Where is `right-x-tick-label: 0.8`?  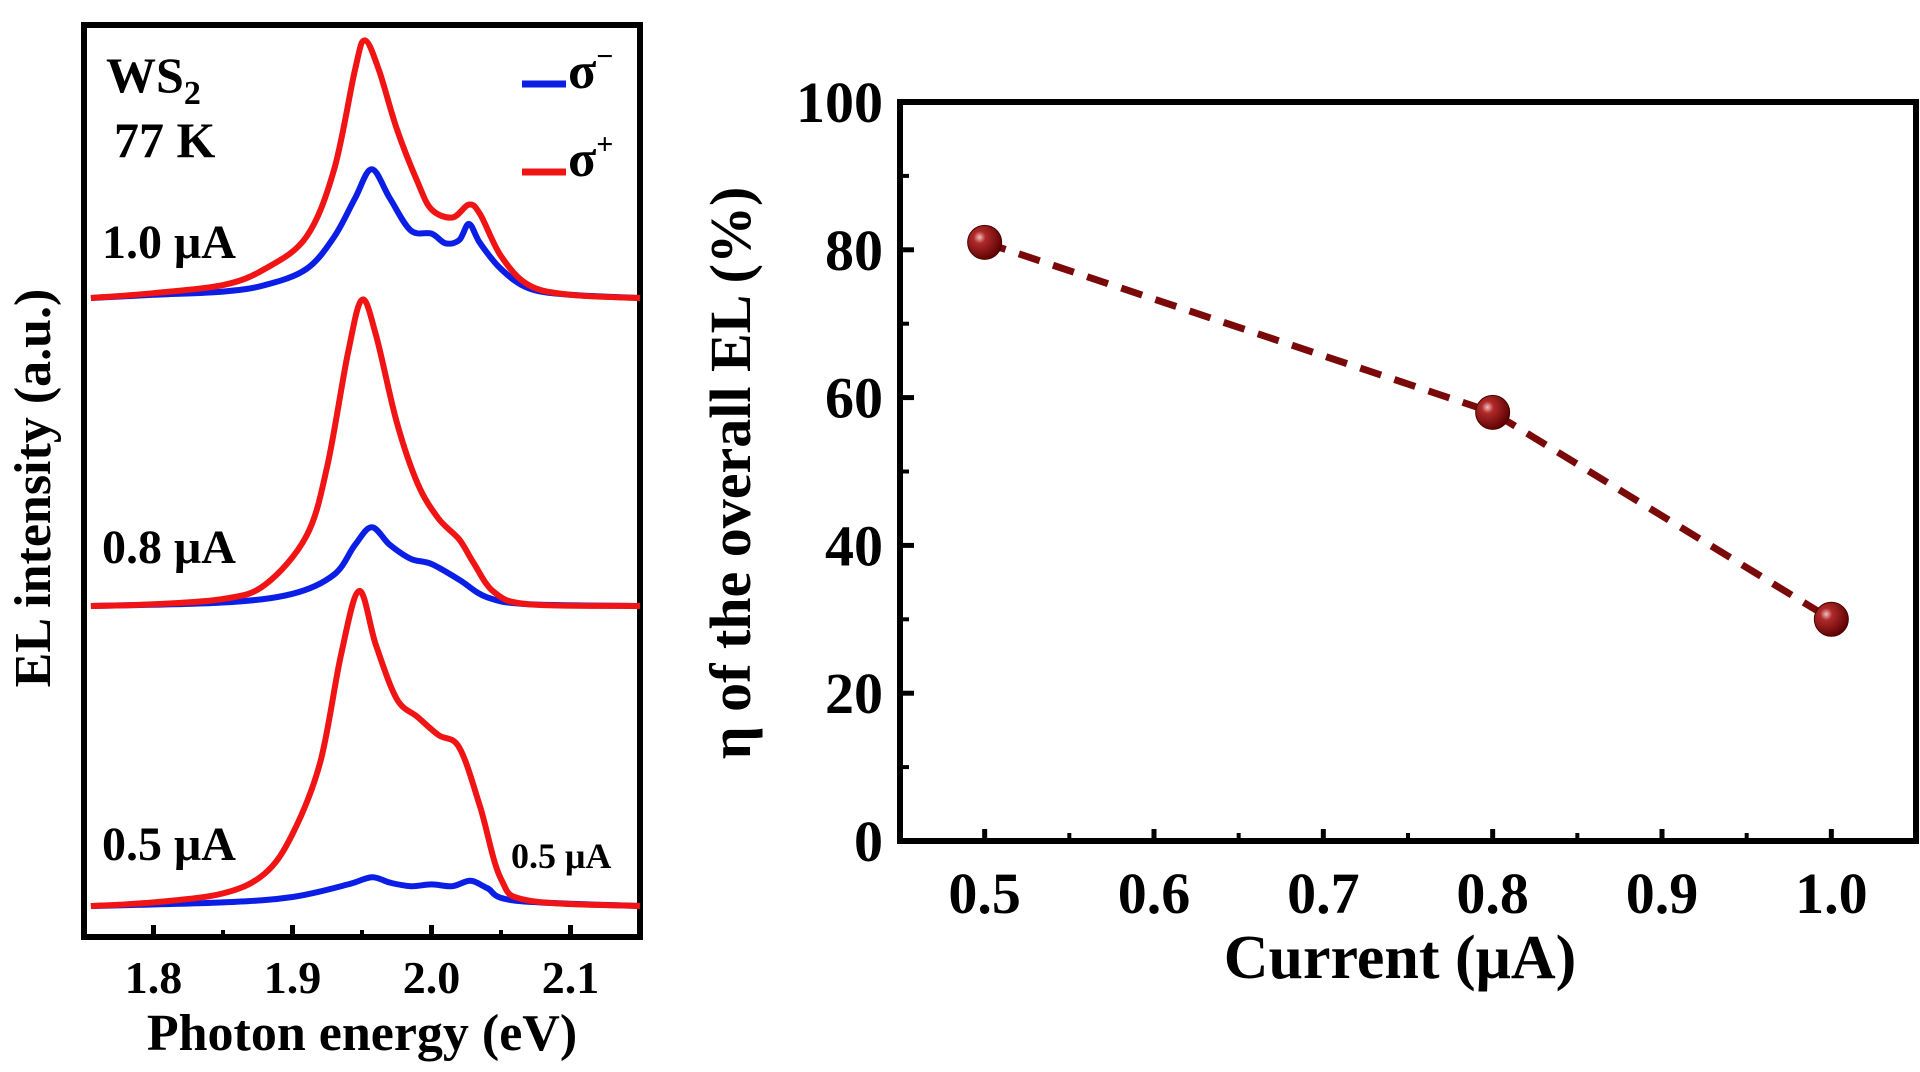
right-x-tick-label: 0.8 is located at coordinates (1492, 893).